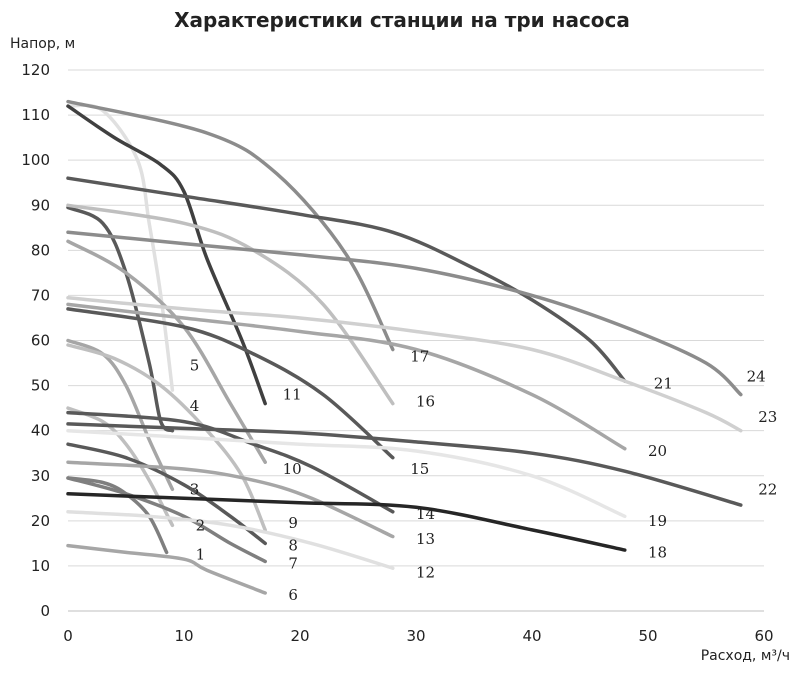  I want to click on curve-label-24: 24, so click(756, 377).